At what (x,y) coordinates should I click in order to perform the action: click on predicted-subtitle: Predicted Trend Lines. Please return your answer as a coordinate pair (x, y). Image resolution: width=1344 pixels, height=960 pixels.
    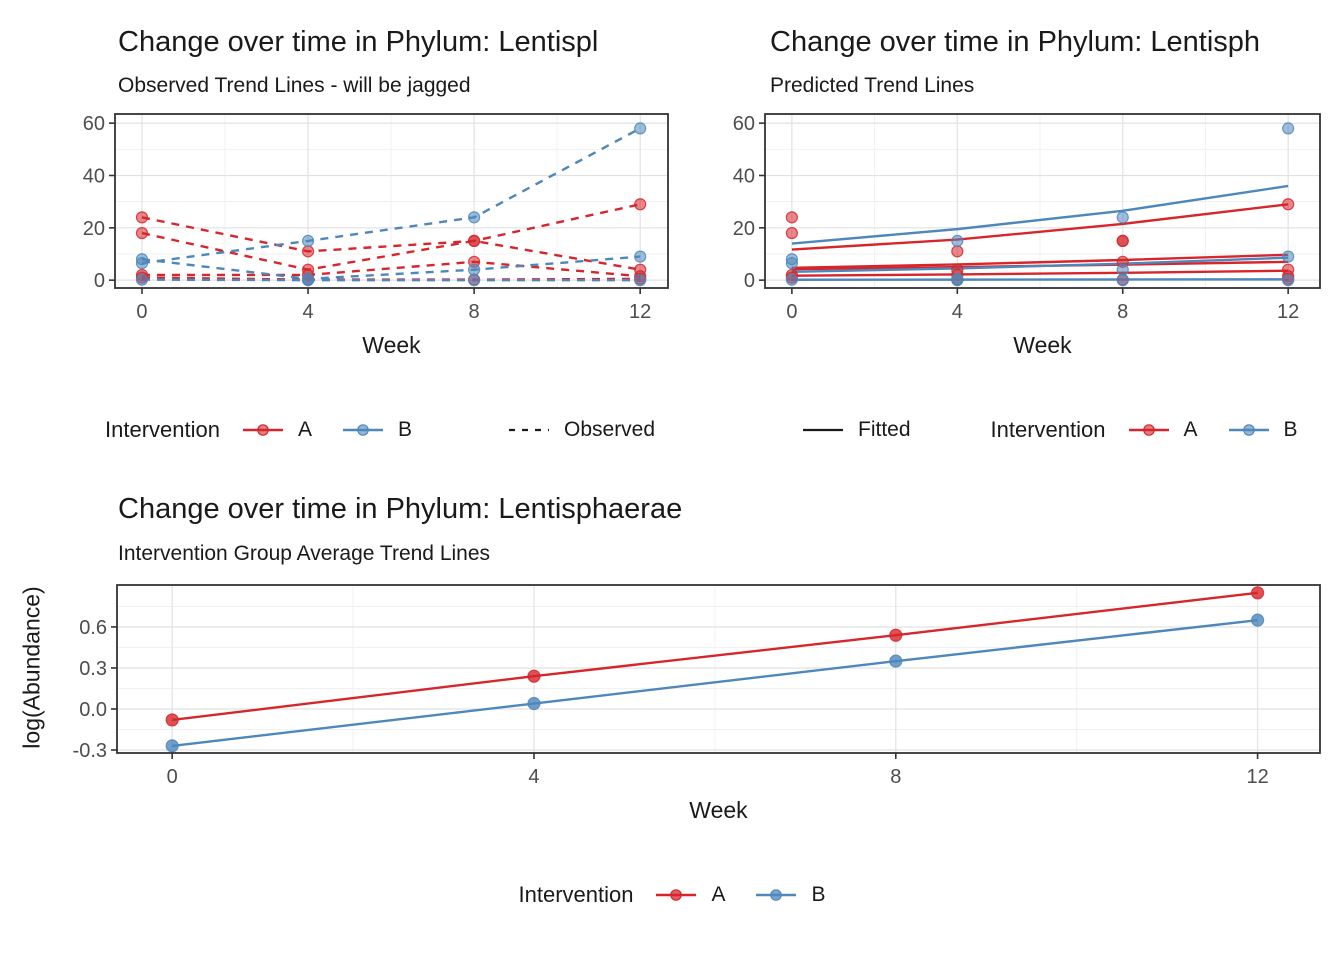
    Looking at the image, I should click on (872, 85).